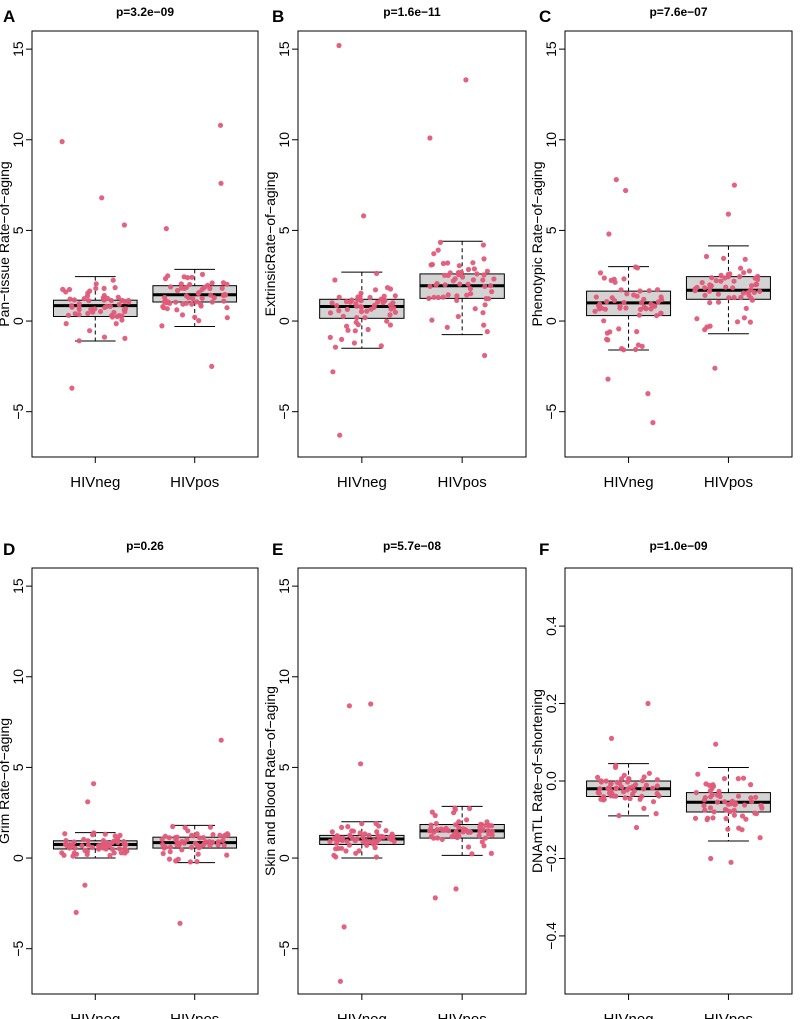 This screenshot has height=1019, width=809. Describe the element at coordinates (270, 244) in the screenshot. I see `y-axis-label: ExtrinsicRate−of−aging` at that location.